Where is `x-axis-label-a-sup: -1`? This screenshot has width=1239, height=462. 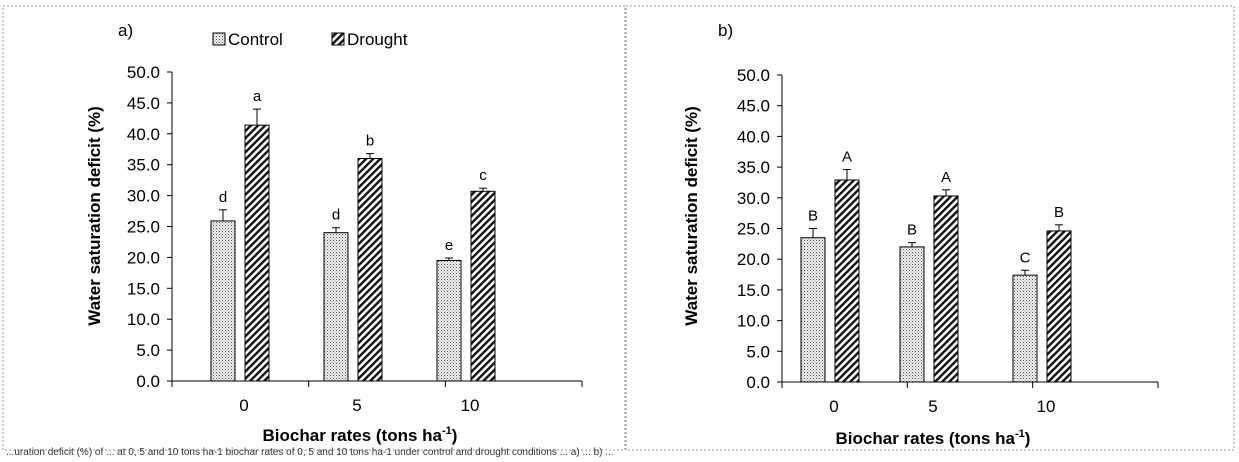
x-axis-label-a-sup: -1 is located at coordinates (447, 431).